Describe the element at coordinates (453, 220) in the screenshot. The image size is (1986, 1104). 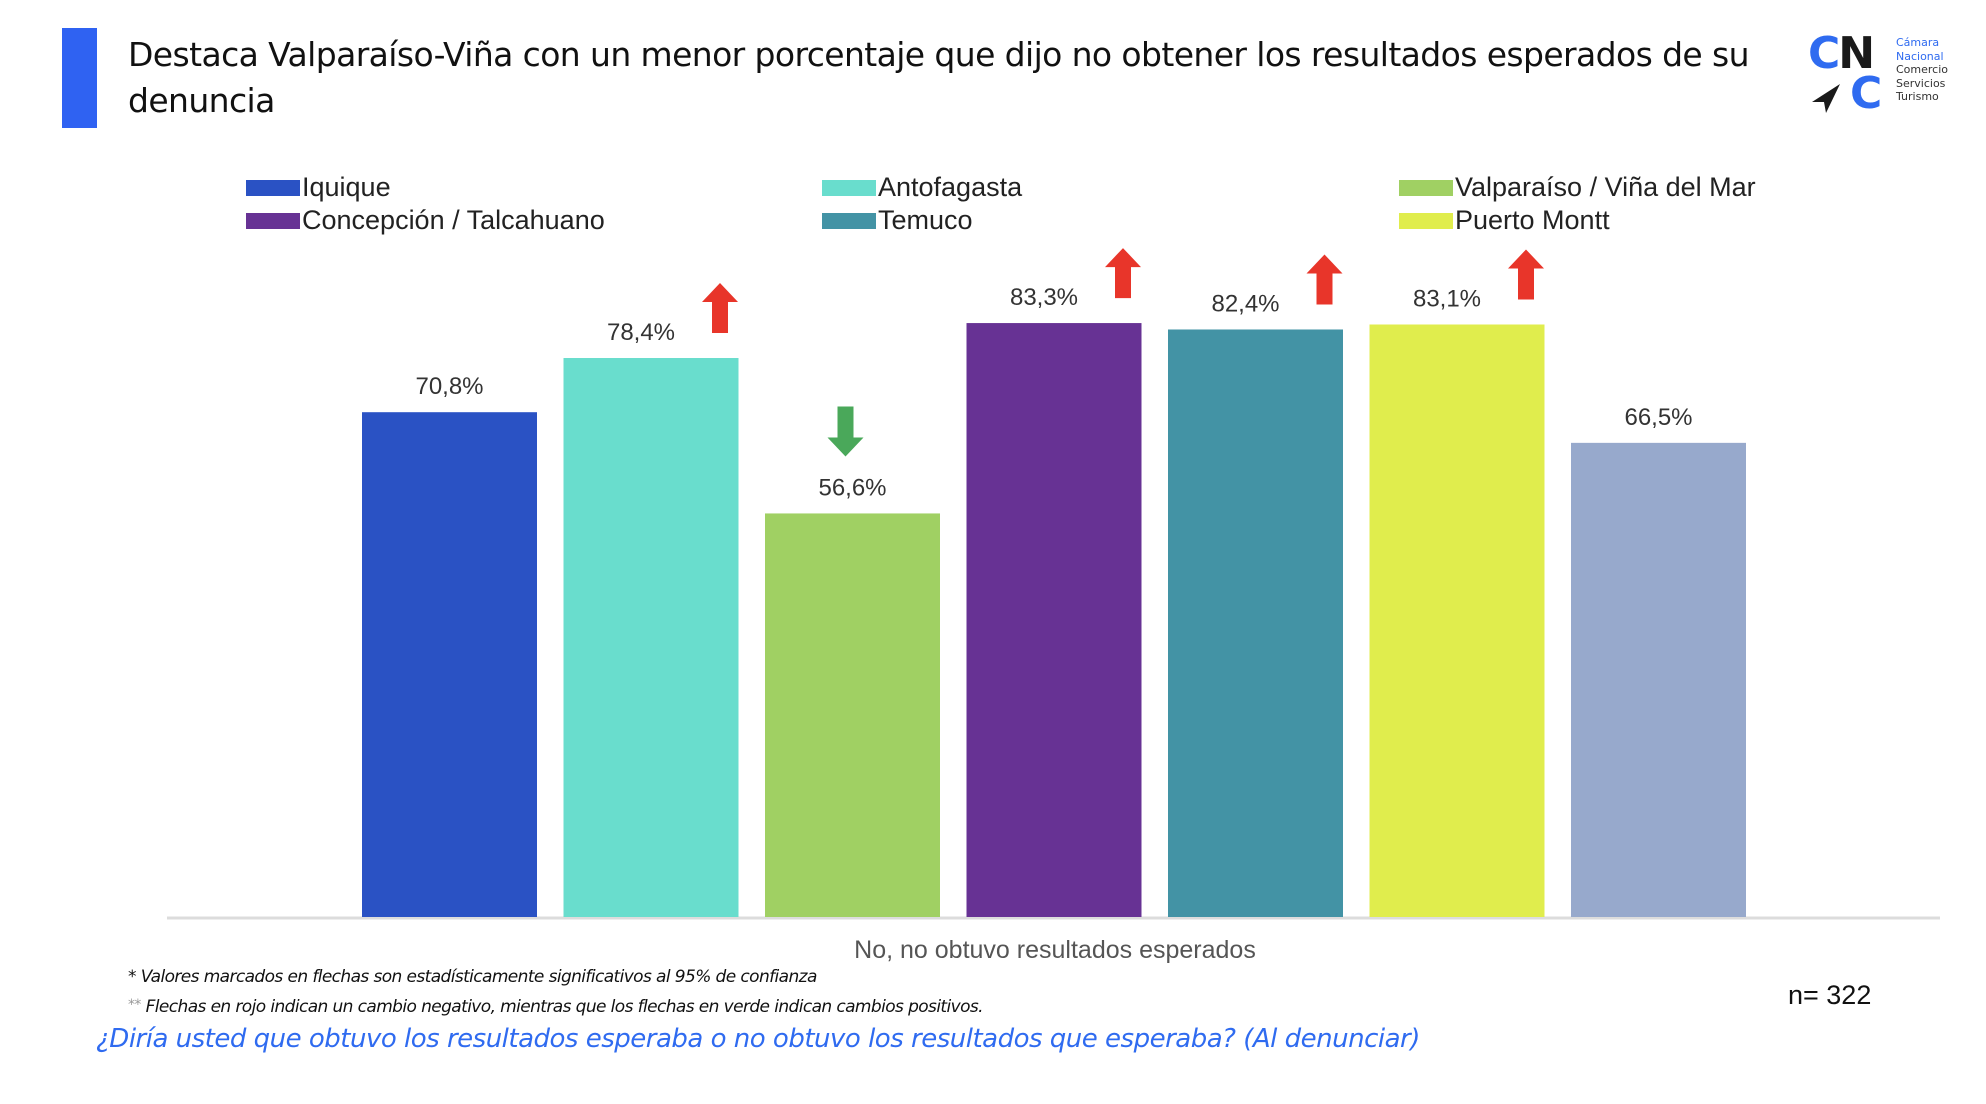
I see `legend-label: Concepción / Talcahuano` at that location.